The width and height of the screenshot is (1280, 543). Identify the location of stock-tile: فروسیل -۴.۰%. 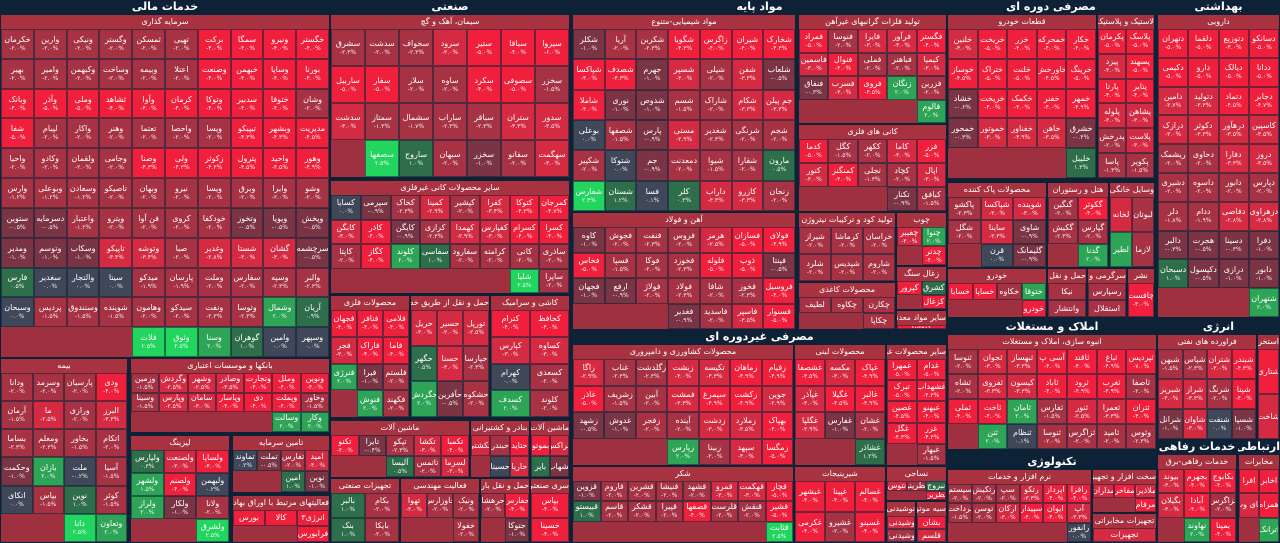
(779, 291).